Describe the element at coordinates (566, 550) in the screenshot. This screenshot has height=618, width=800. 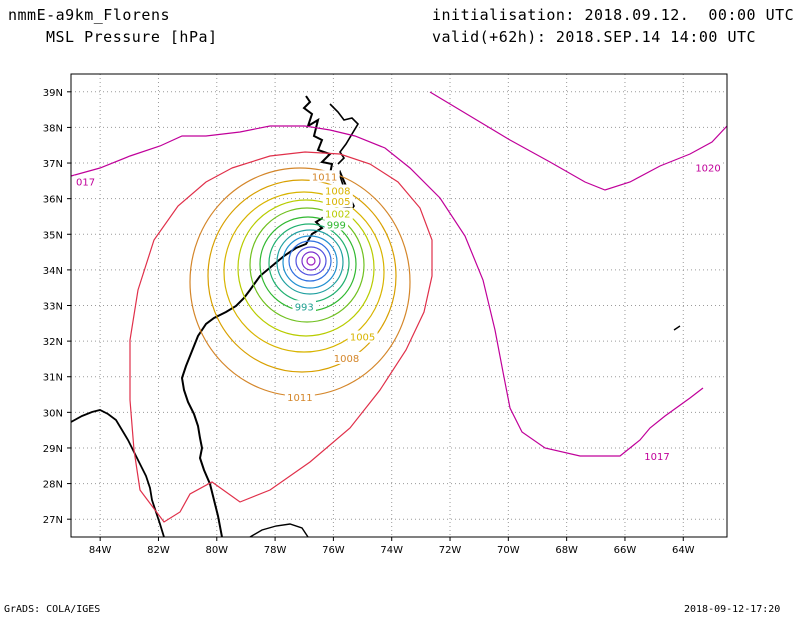
I see `x-tick-label: 68W` at that location.